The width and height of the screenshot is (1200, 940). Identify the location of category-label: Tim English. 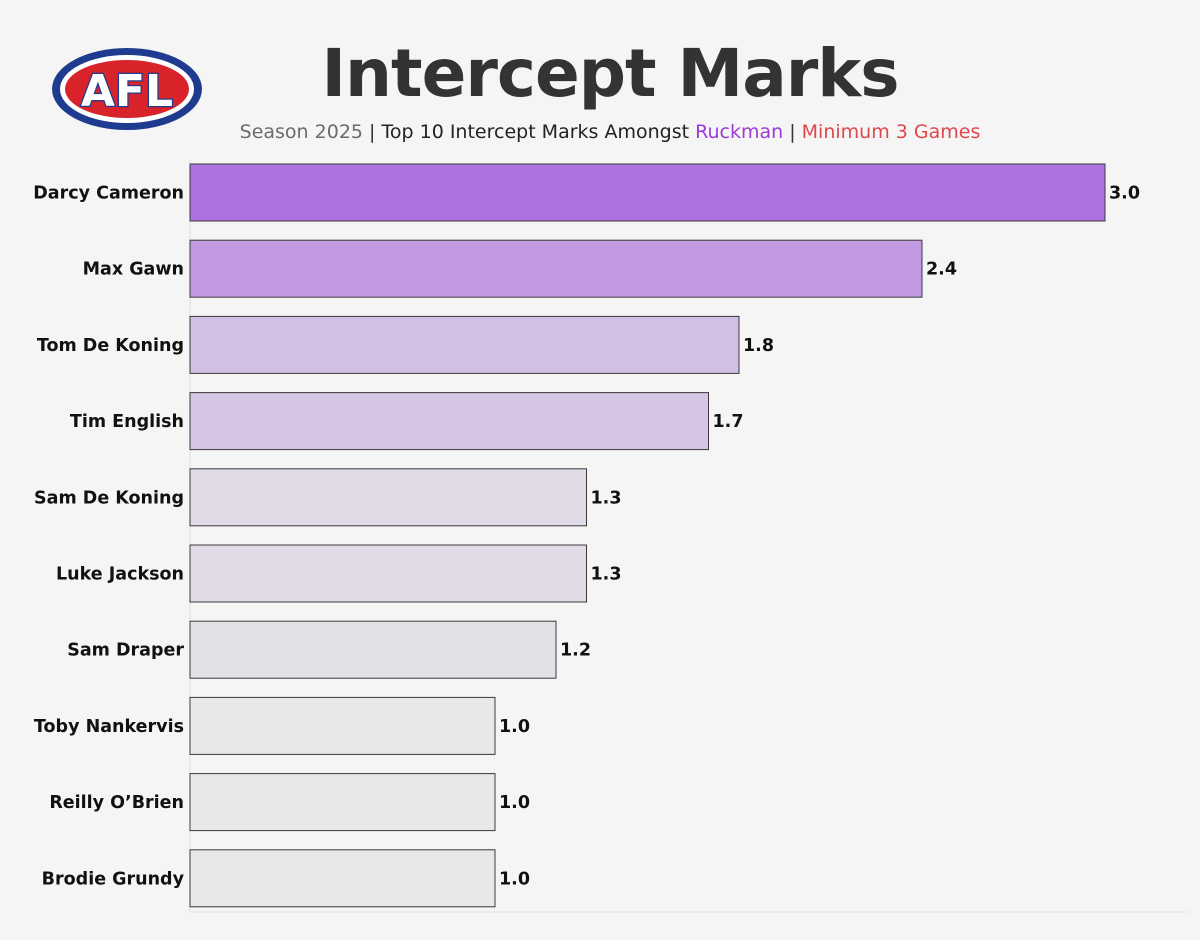
(127, 422).